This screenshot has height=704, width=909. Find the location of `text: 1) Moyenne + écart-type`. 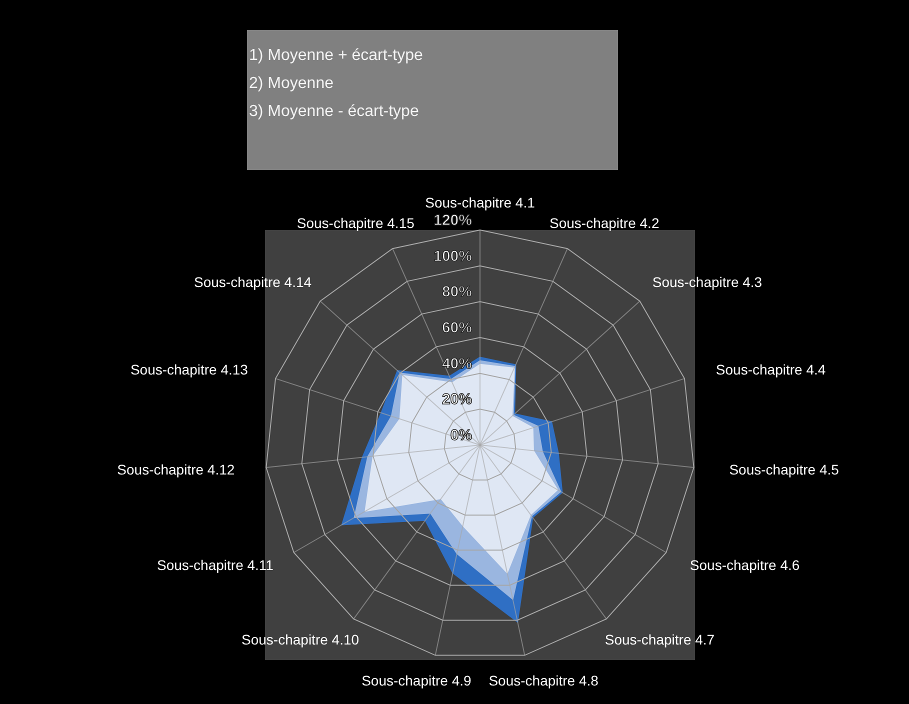

text: 1) Moyenne + écart-type is located at coordinates (336, 55).